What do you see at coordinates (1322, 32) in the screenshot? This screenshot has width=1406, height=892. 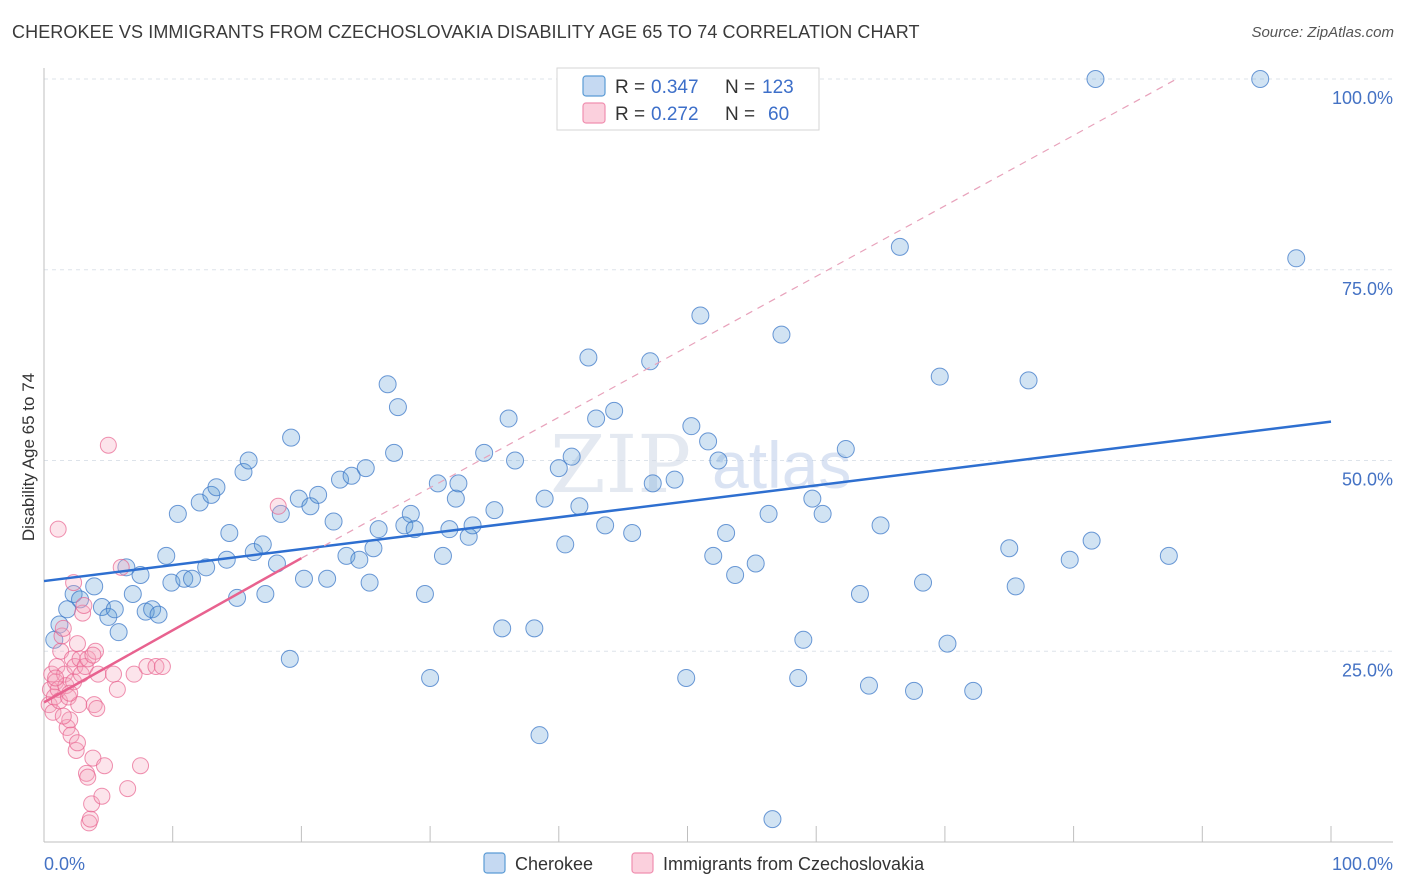 I see `source-note: Source: ZipAtlas.com` at bounding box center [1322, 32].